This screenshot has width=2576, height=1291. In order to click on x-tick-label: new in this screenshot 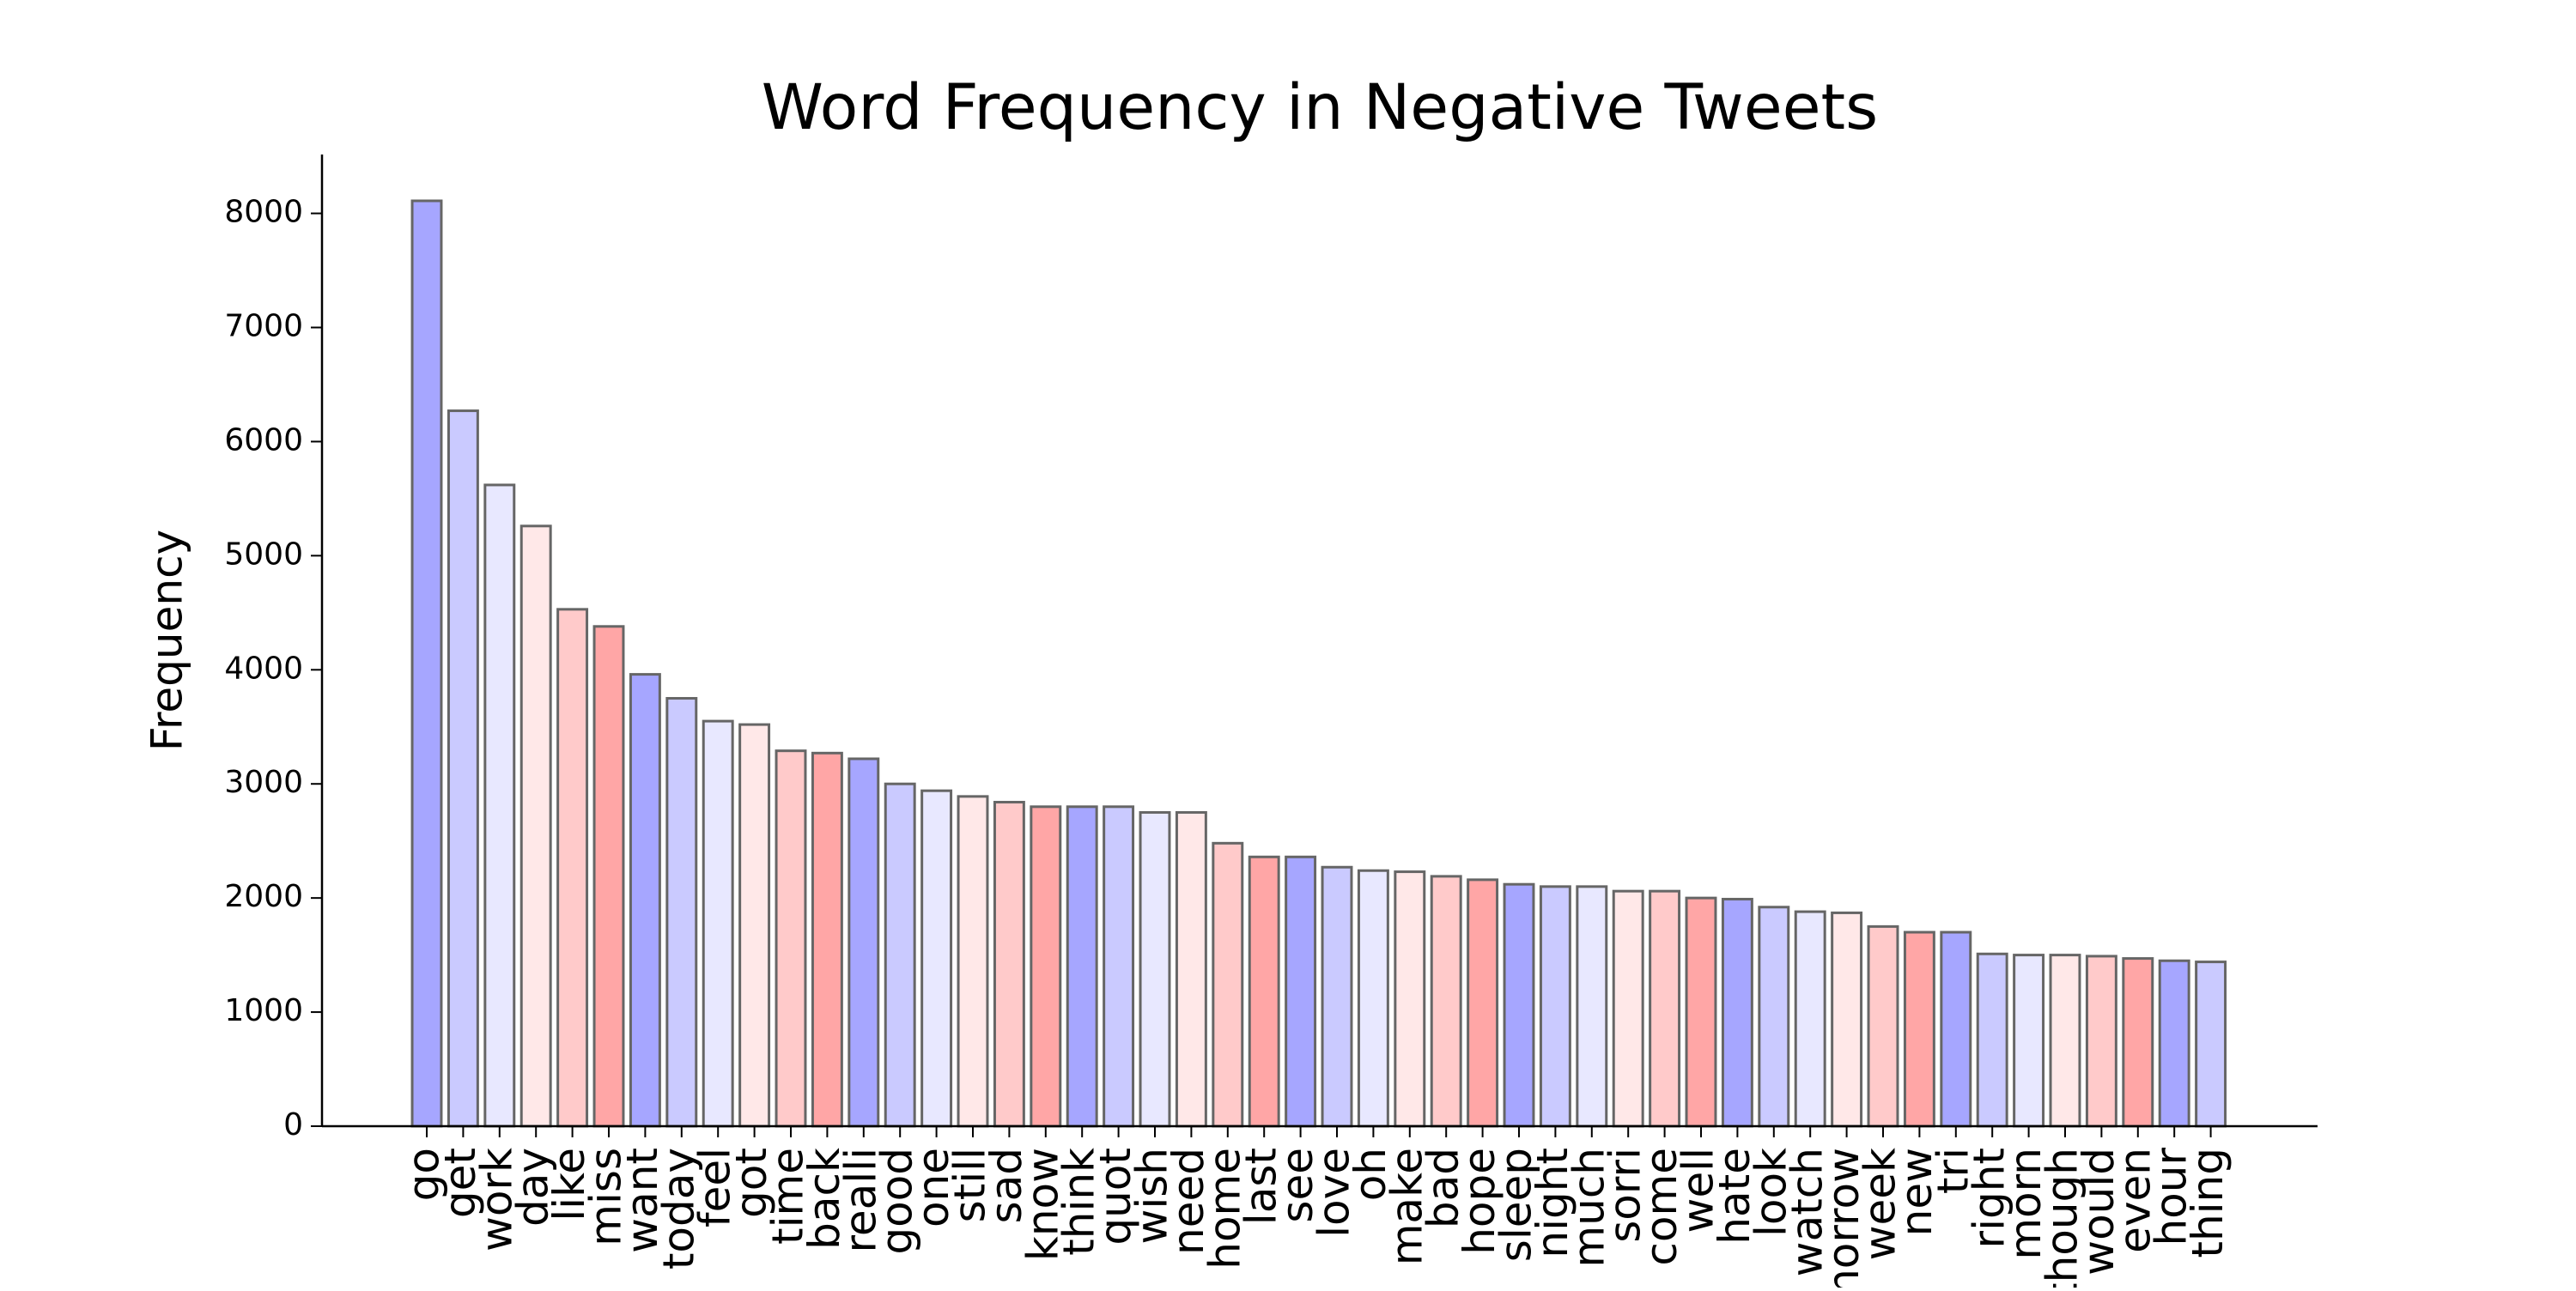, I will do `click(1916, 1192)`.